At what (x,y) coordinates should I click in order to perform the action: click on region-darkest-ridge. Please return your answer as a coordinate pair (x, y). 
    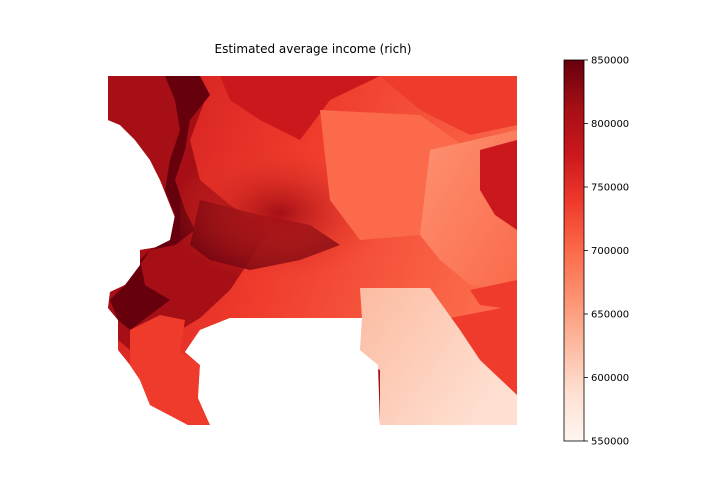
    Looking at the image, I should click on (160, 203).